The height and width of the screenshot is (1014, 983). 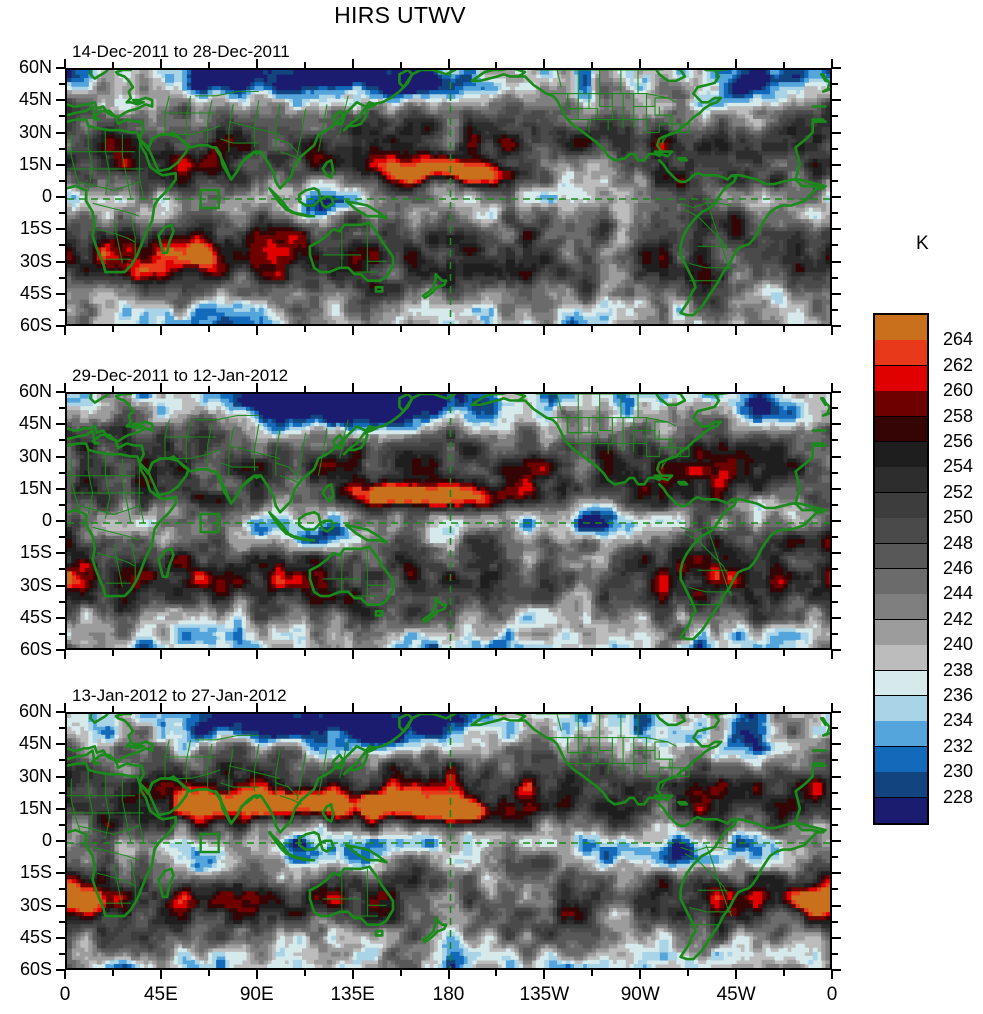 I want to click on x-axis-tick-label: 135E, so click(x=352, y=994).